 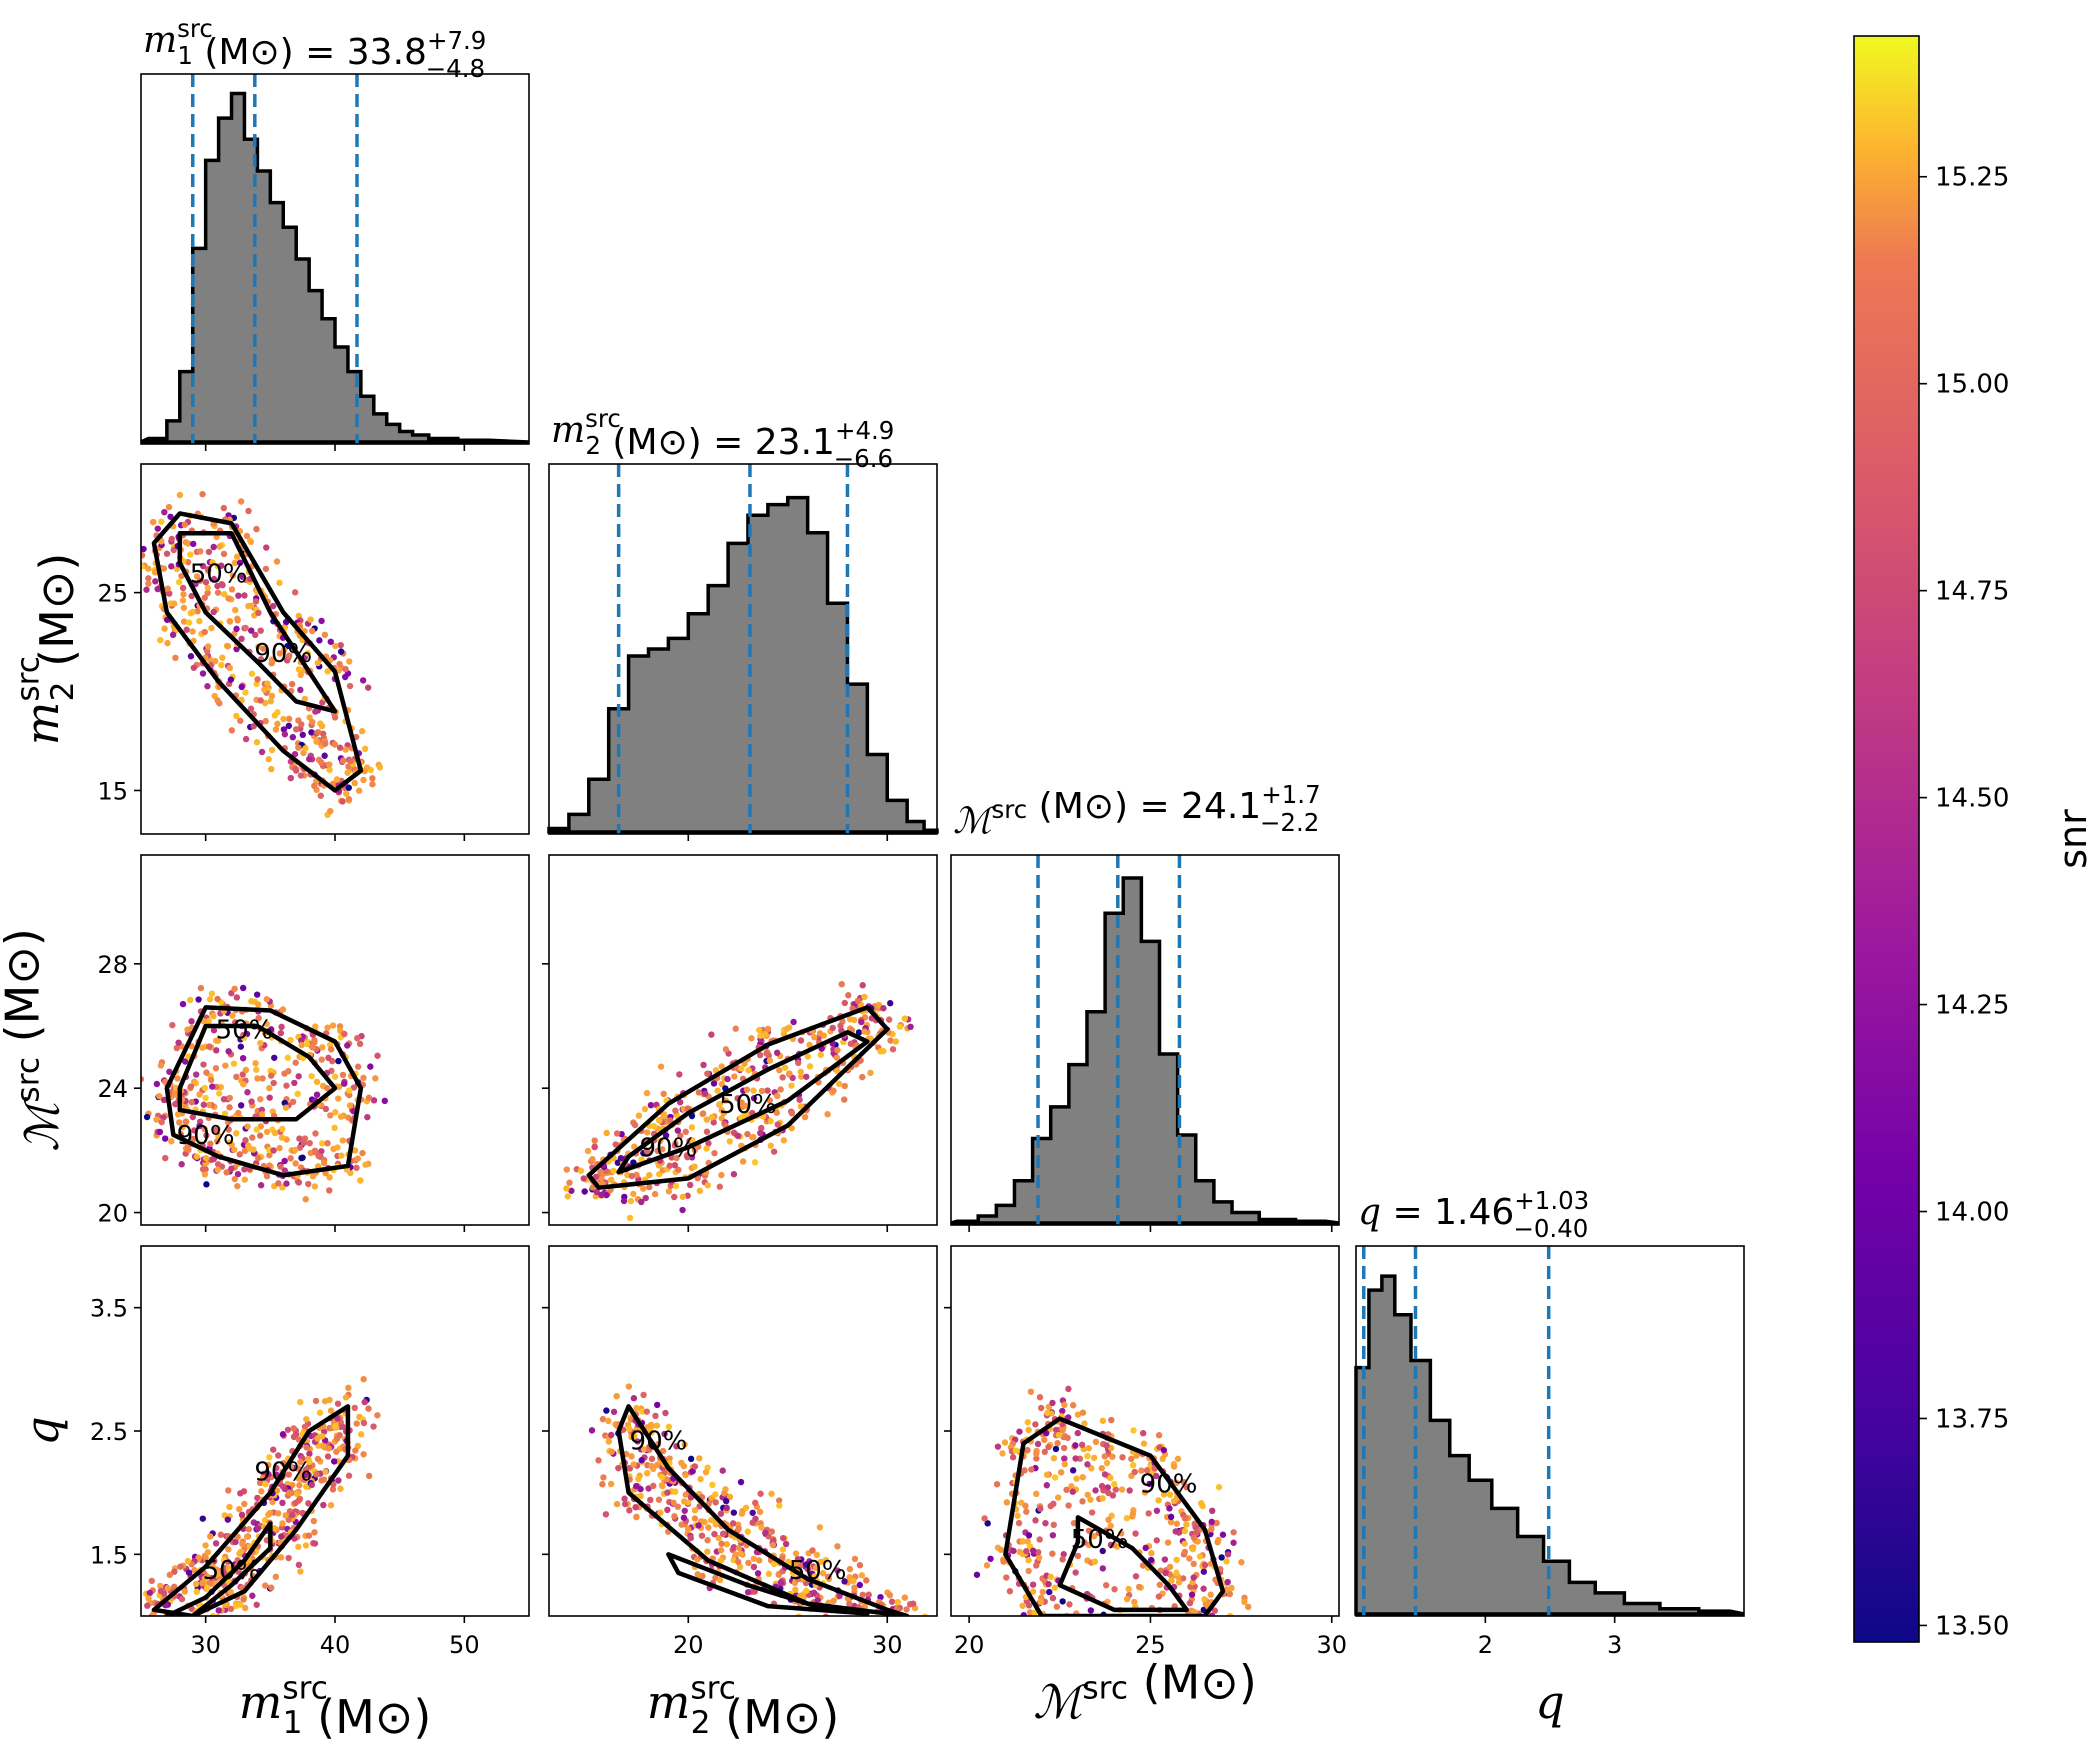 What do you see at coordinates (1549, 1702) in the screenshot?
I see `x-axis-label-q: q` at bounding box center [1549, 1702].